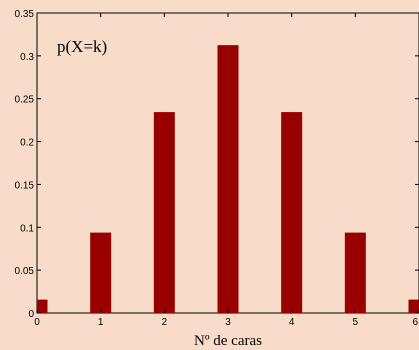 This screenshot has height=350, width=419. I want to click on bar-k5, so click(355, 272).